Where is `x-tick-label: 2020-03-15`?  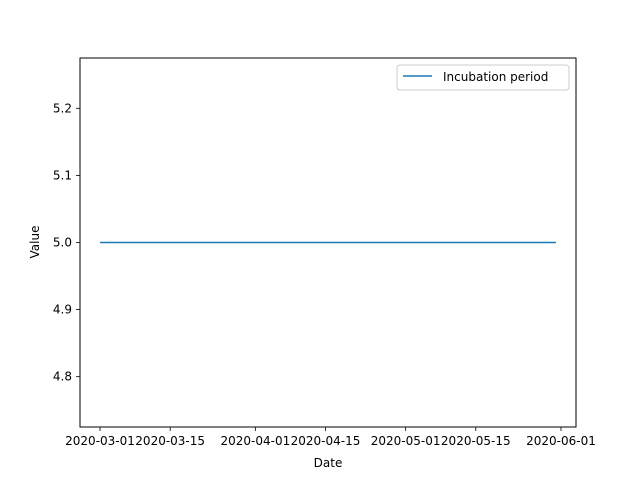
x-tick-label: 2020-03-15 is located at coordinates (170, 441).